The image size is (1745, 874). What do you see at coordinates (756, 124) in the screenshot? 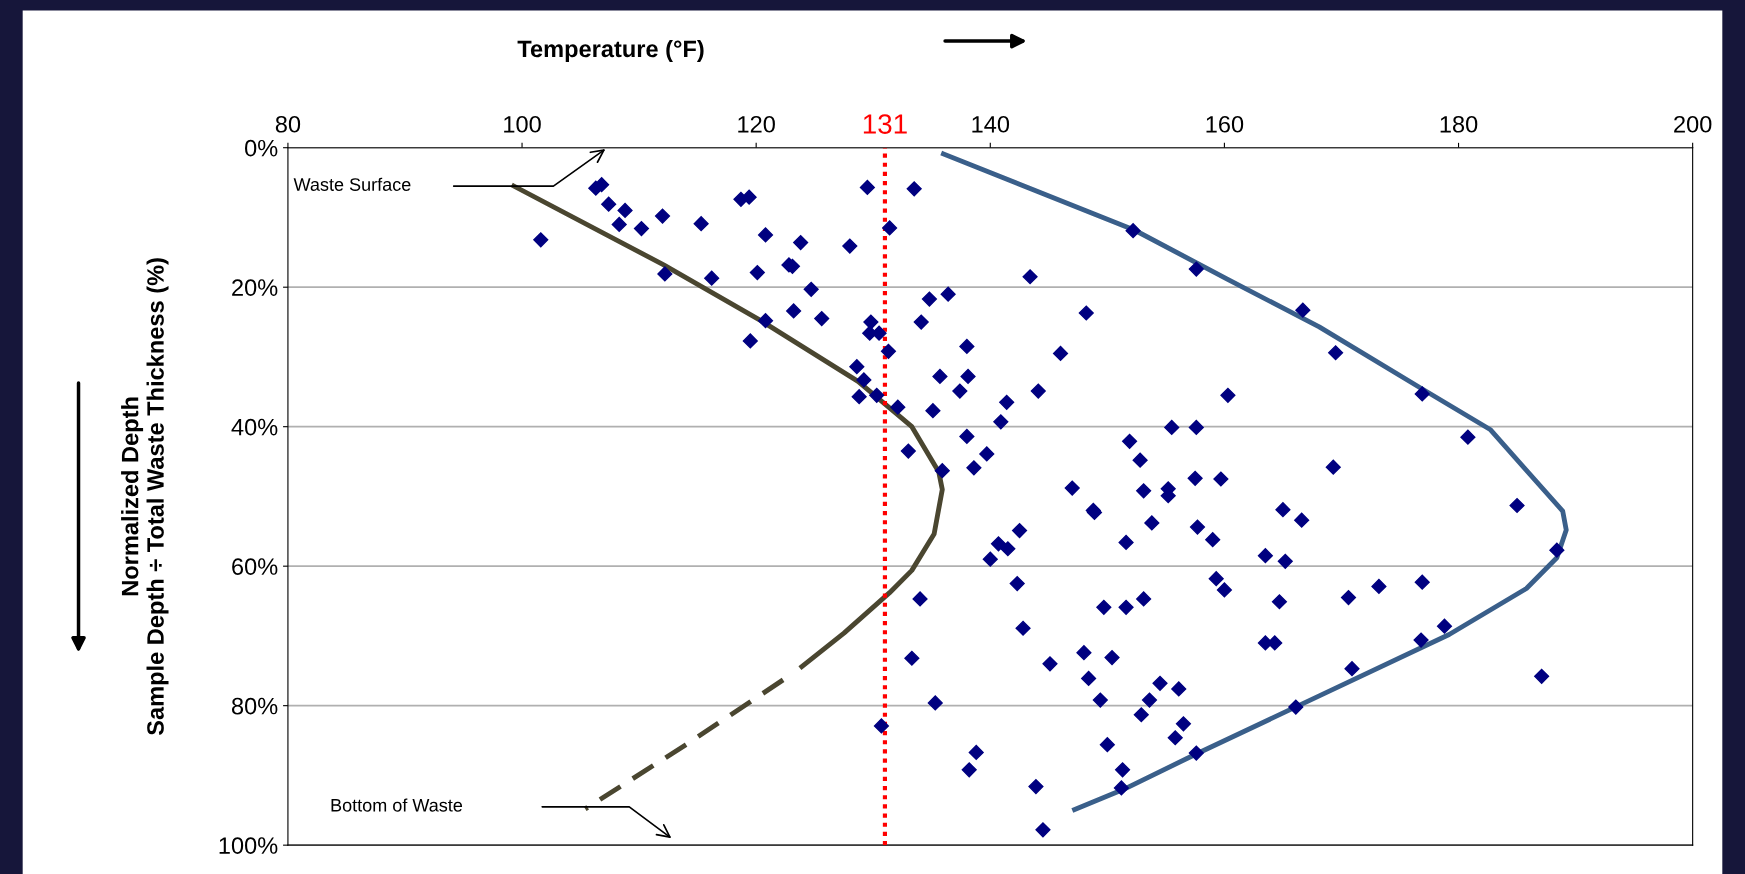
I see `x-tick-label: 120` at bounding box center [756, 124].